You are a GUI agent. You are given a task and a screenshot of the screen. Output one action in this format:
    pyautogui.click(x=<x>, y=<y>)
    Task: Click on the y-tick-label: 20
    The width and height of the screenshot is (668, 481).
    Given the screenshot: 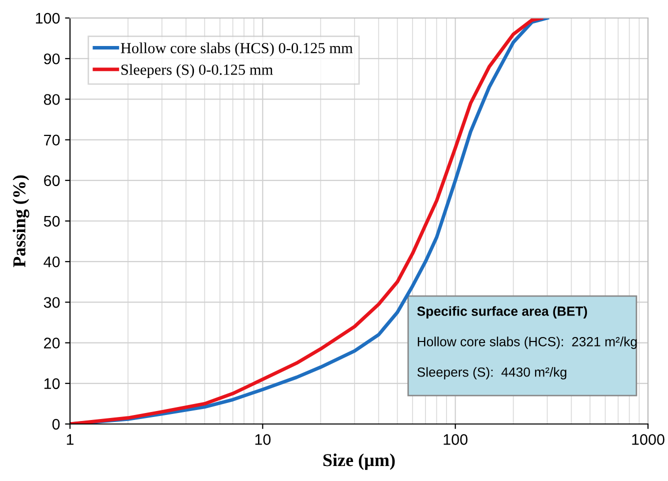 What is the action you would take?
    pyautogui.click(x=52, y=343)
    